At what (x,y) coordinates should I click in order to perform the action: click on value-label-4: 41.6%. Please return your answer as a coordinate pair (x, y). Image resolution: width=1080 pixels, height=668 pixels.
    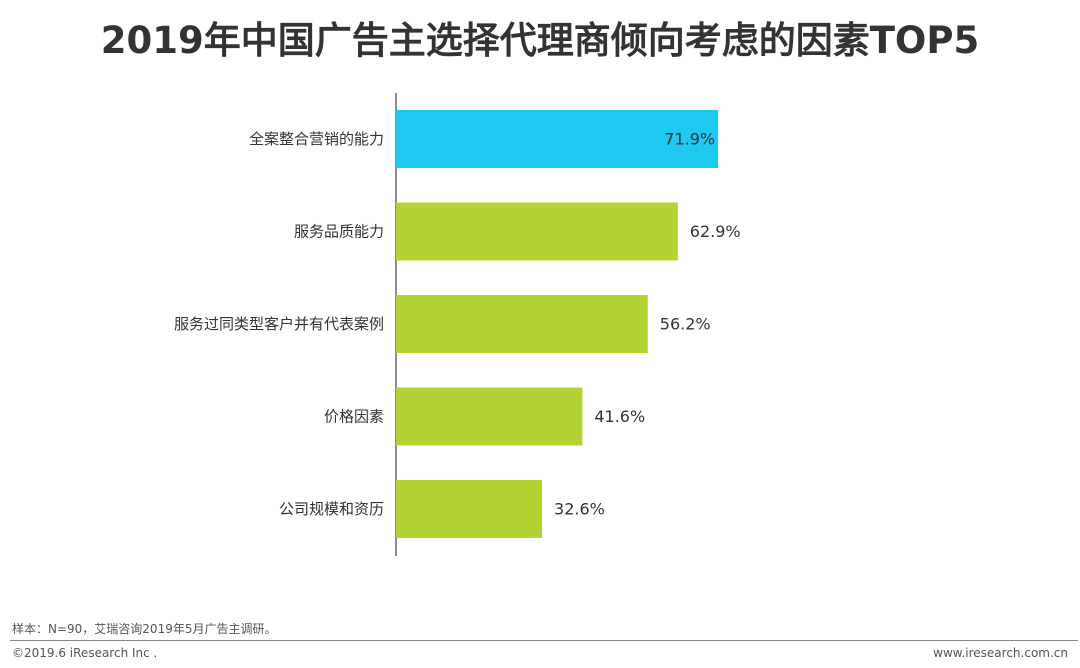
    Looking at the image, I should click on (619, 416).